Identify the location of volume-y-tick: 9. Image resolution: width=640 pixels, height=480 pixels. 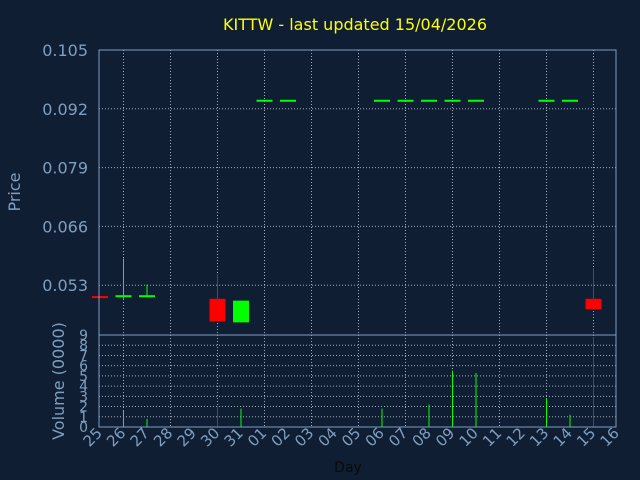
(83, 336).